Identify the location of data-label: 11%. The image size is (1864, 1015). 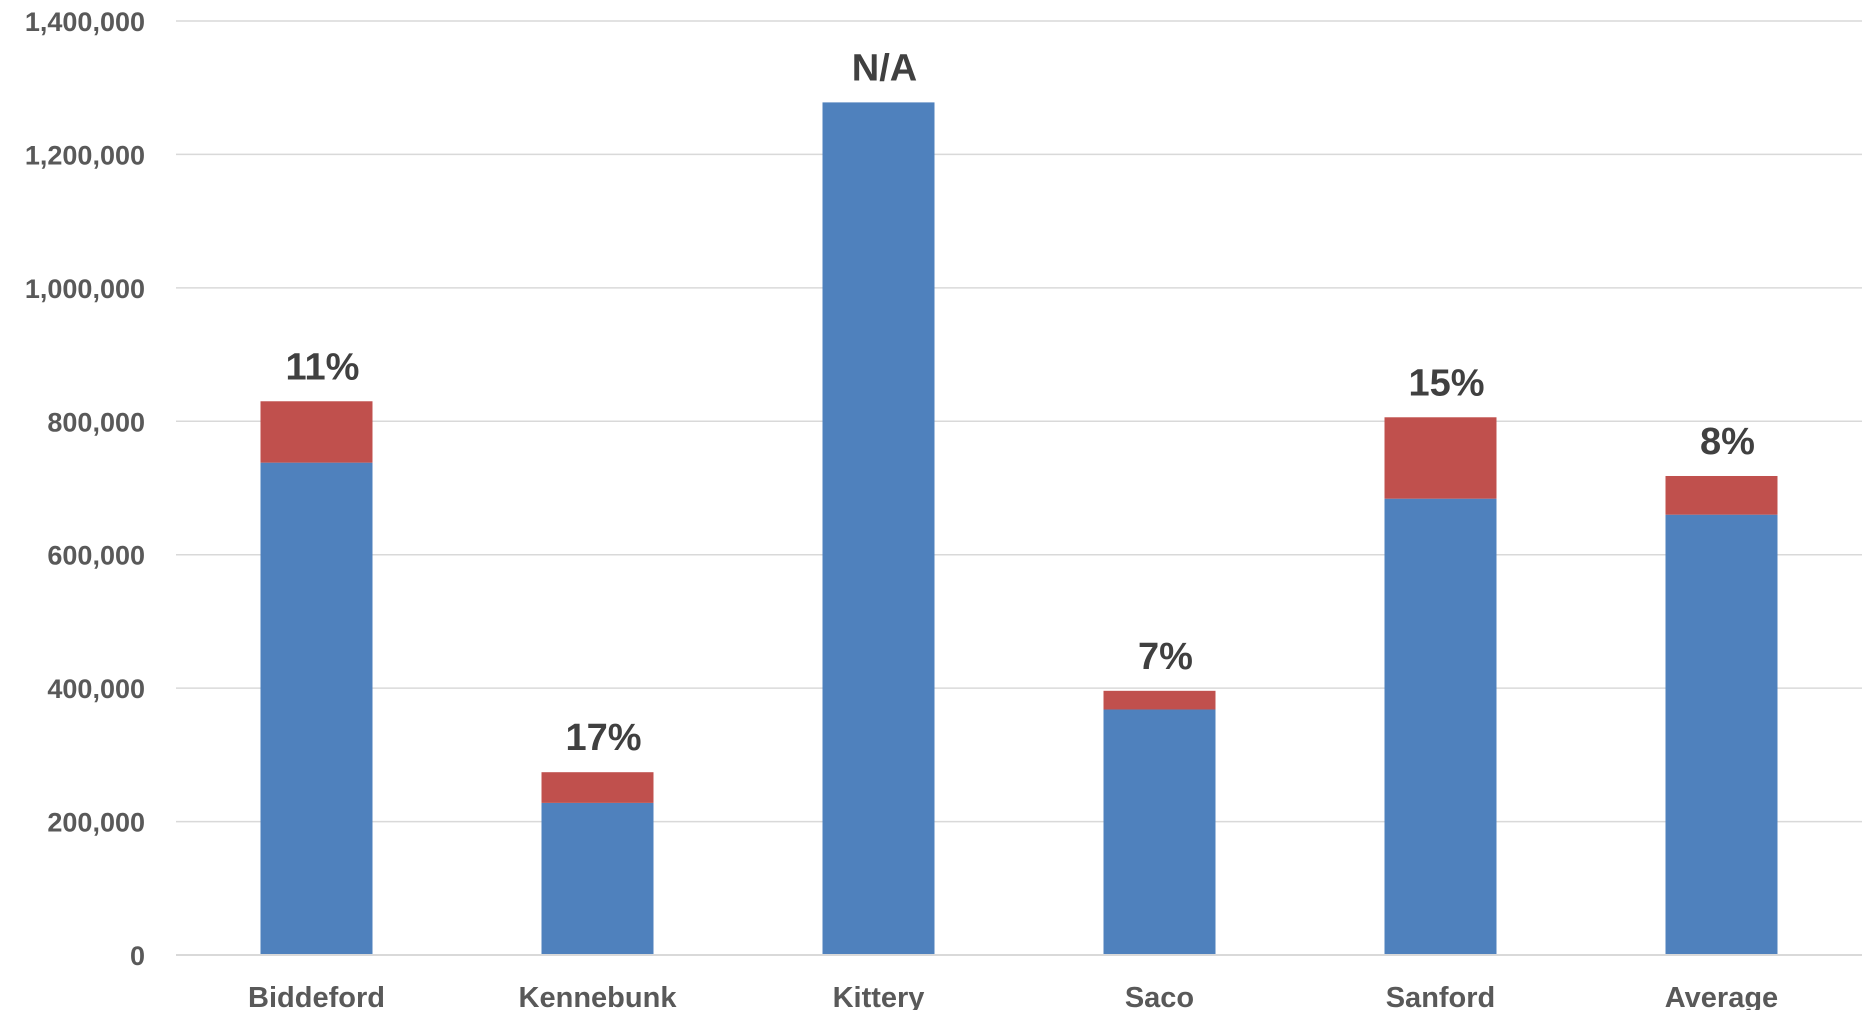
(323, 367).